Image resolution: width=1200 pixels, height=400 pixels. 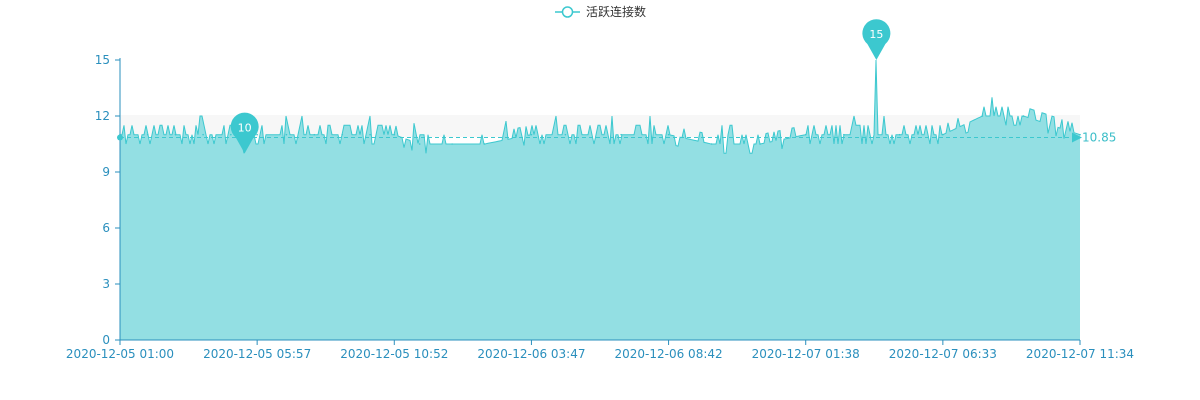 What do you see at coordinates (106, 228) in the screenshot?
I see `y-tick-label: 6` at bounding box center [106, 228].